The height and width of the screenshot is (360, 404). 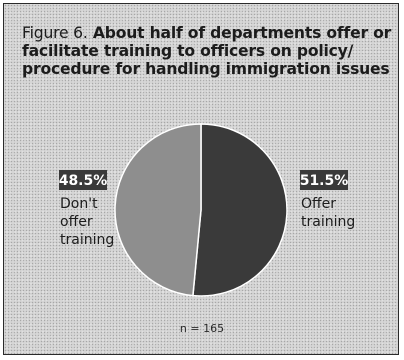 What do you see at coordinates (318, 204) in the screenshot?
I see `slice-label-0-line-0: Offer` at bounding box center [318, 204].